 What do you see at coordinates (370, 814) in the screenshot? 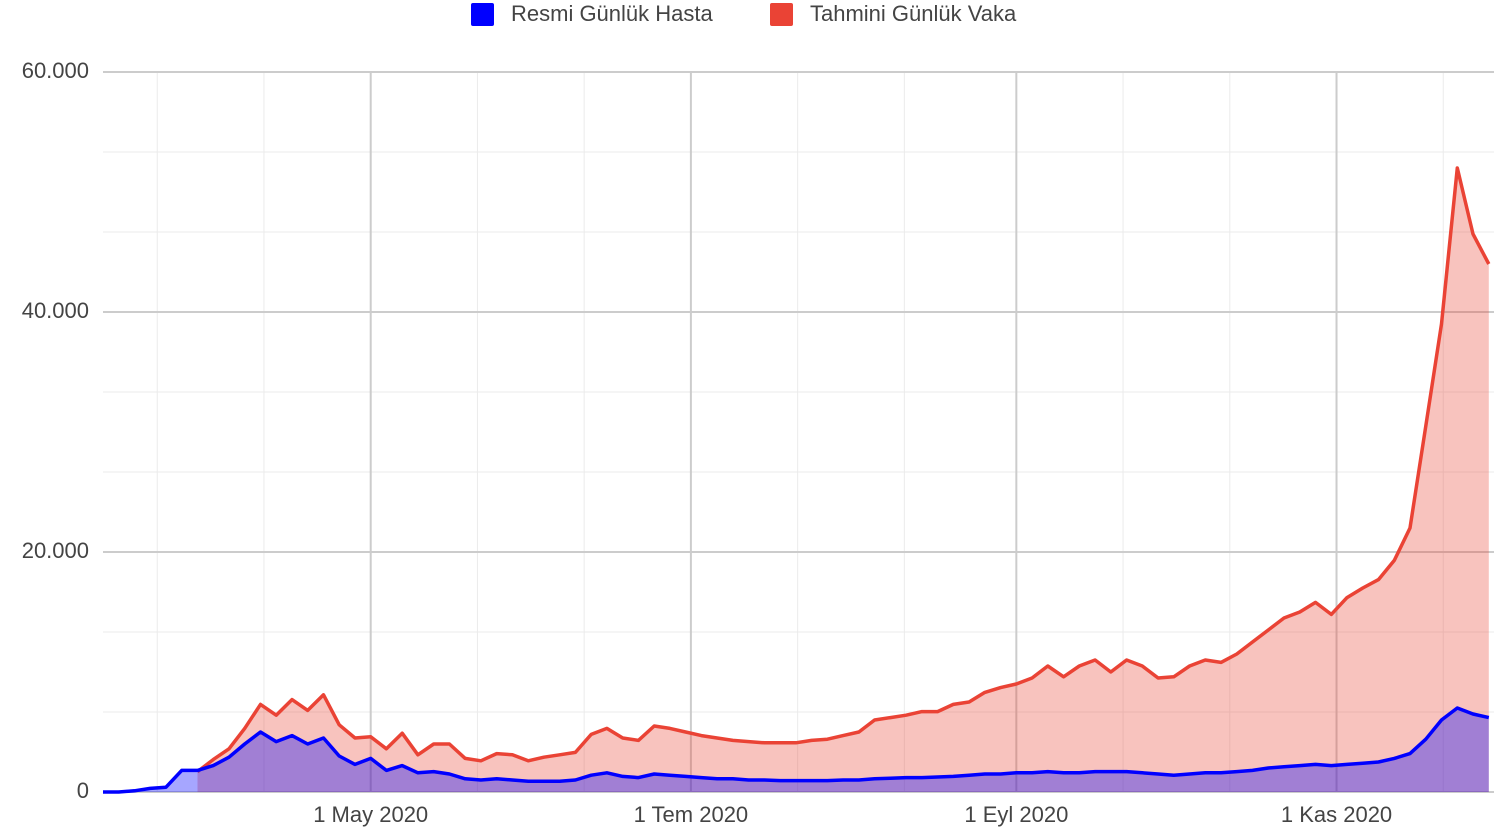
I see `x-tick-label: 1 May 2020` at bounding box center [370, 814].